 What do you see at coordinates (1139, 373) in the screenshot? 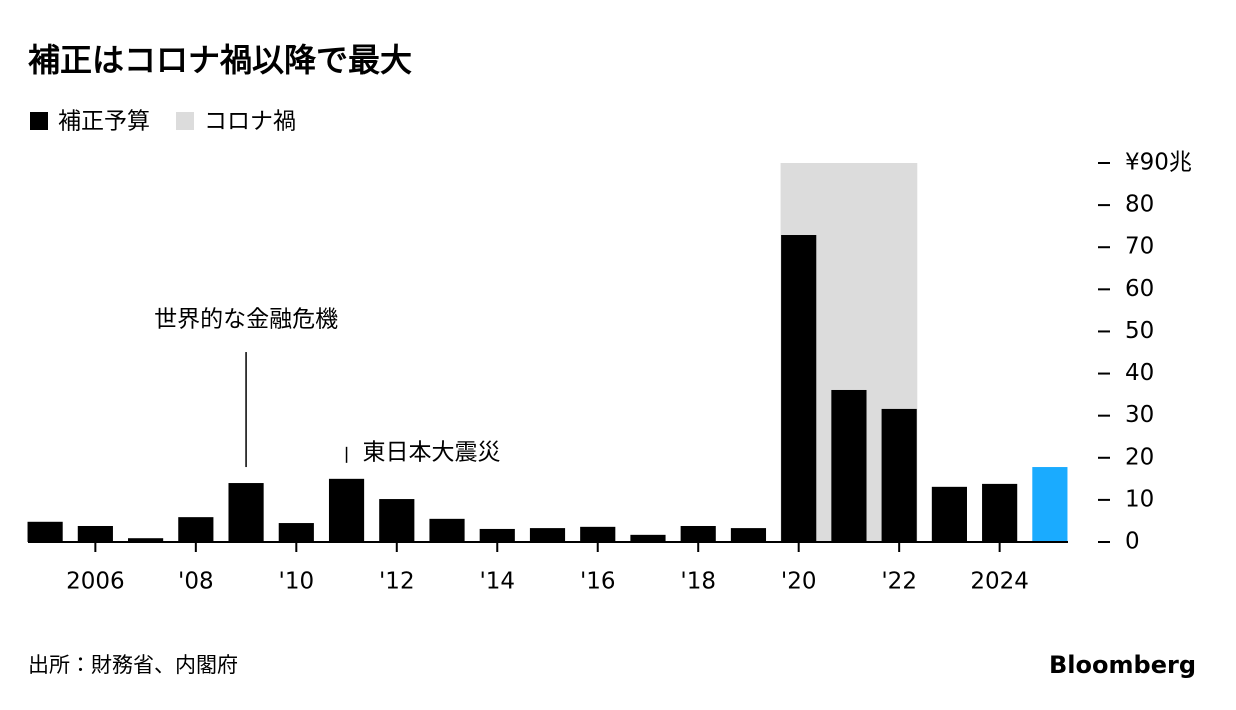
I see `y-tick-label: 40` at bounding box center [1139, 373].